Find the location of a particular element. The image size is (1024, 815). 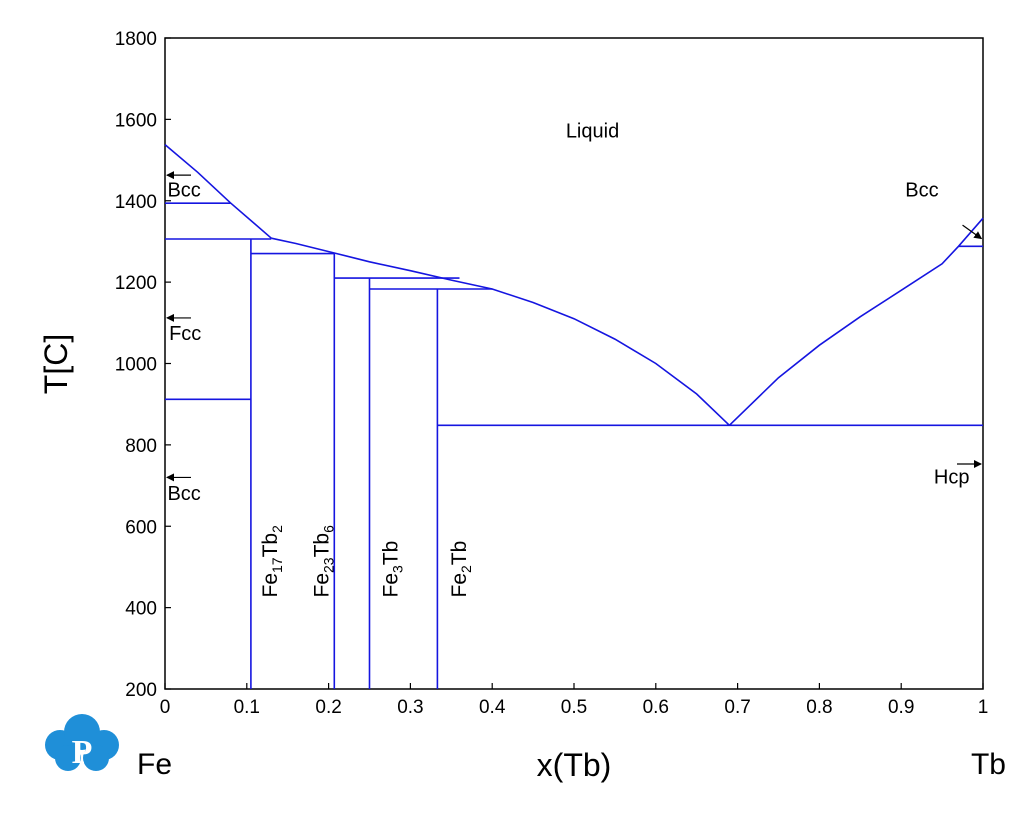

x-tick-label: 0.8 is located at coordinates (819, 707).